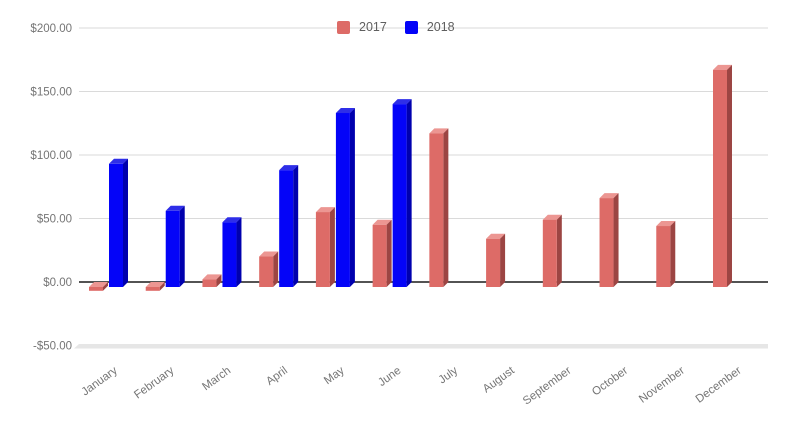 The image size is (789, 433). What do you see at coordinates (373, 27) in the screenshot?
I see `legend-label-2017: 2017` at bounding box center [373, 27].